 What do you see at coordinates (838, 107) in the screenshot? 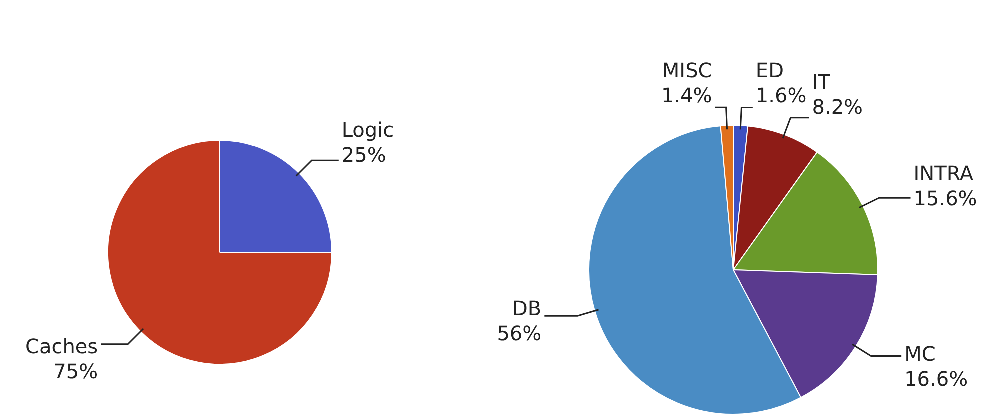
I see `data-label: 8.2%` at bounding box center [838, 107].